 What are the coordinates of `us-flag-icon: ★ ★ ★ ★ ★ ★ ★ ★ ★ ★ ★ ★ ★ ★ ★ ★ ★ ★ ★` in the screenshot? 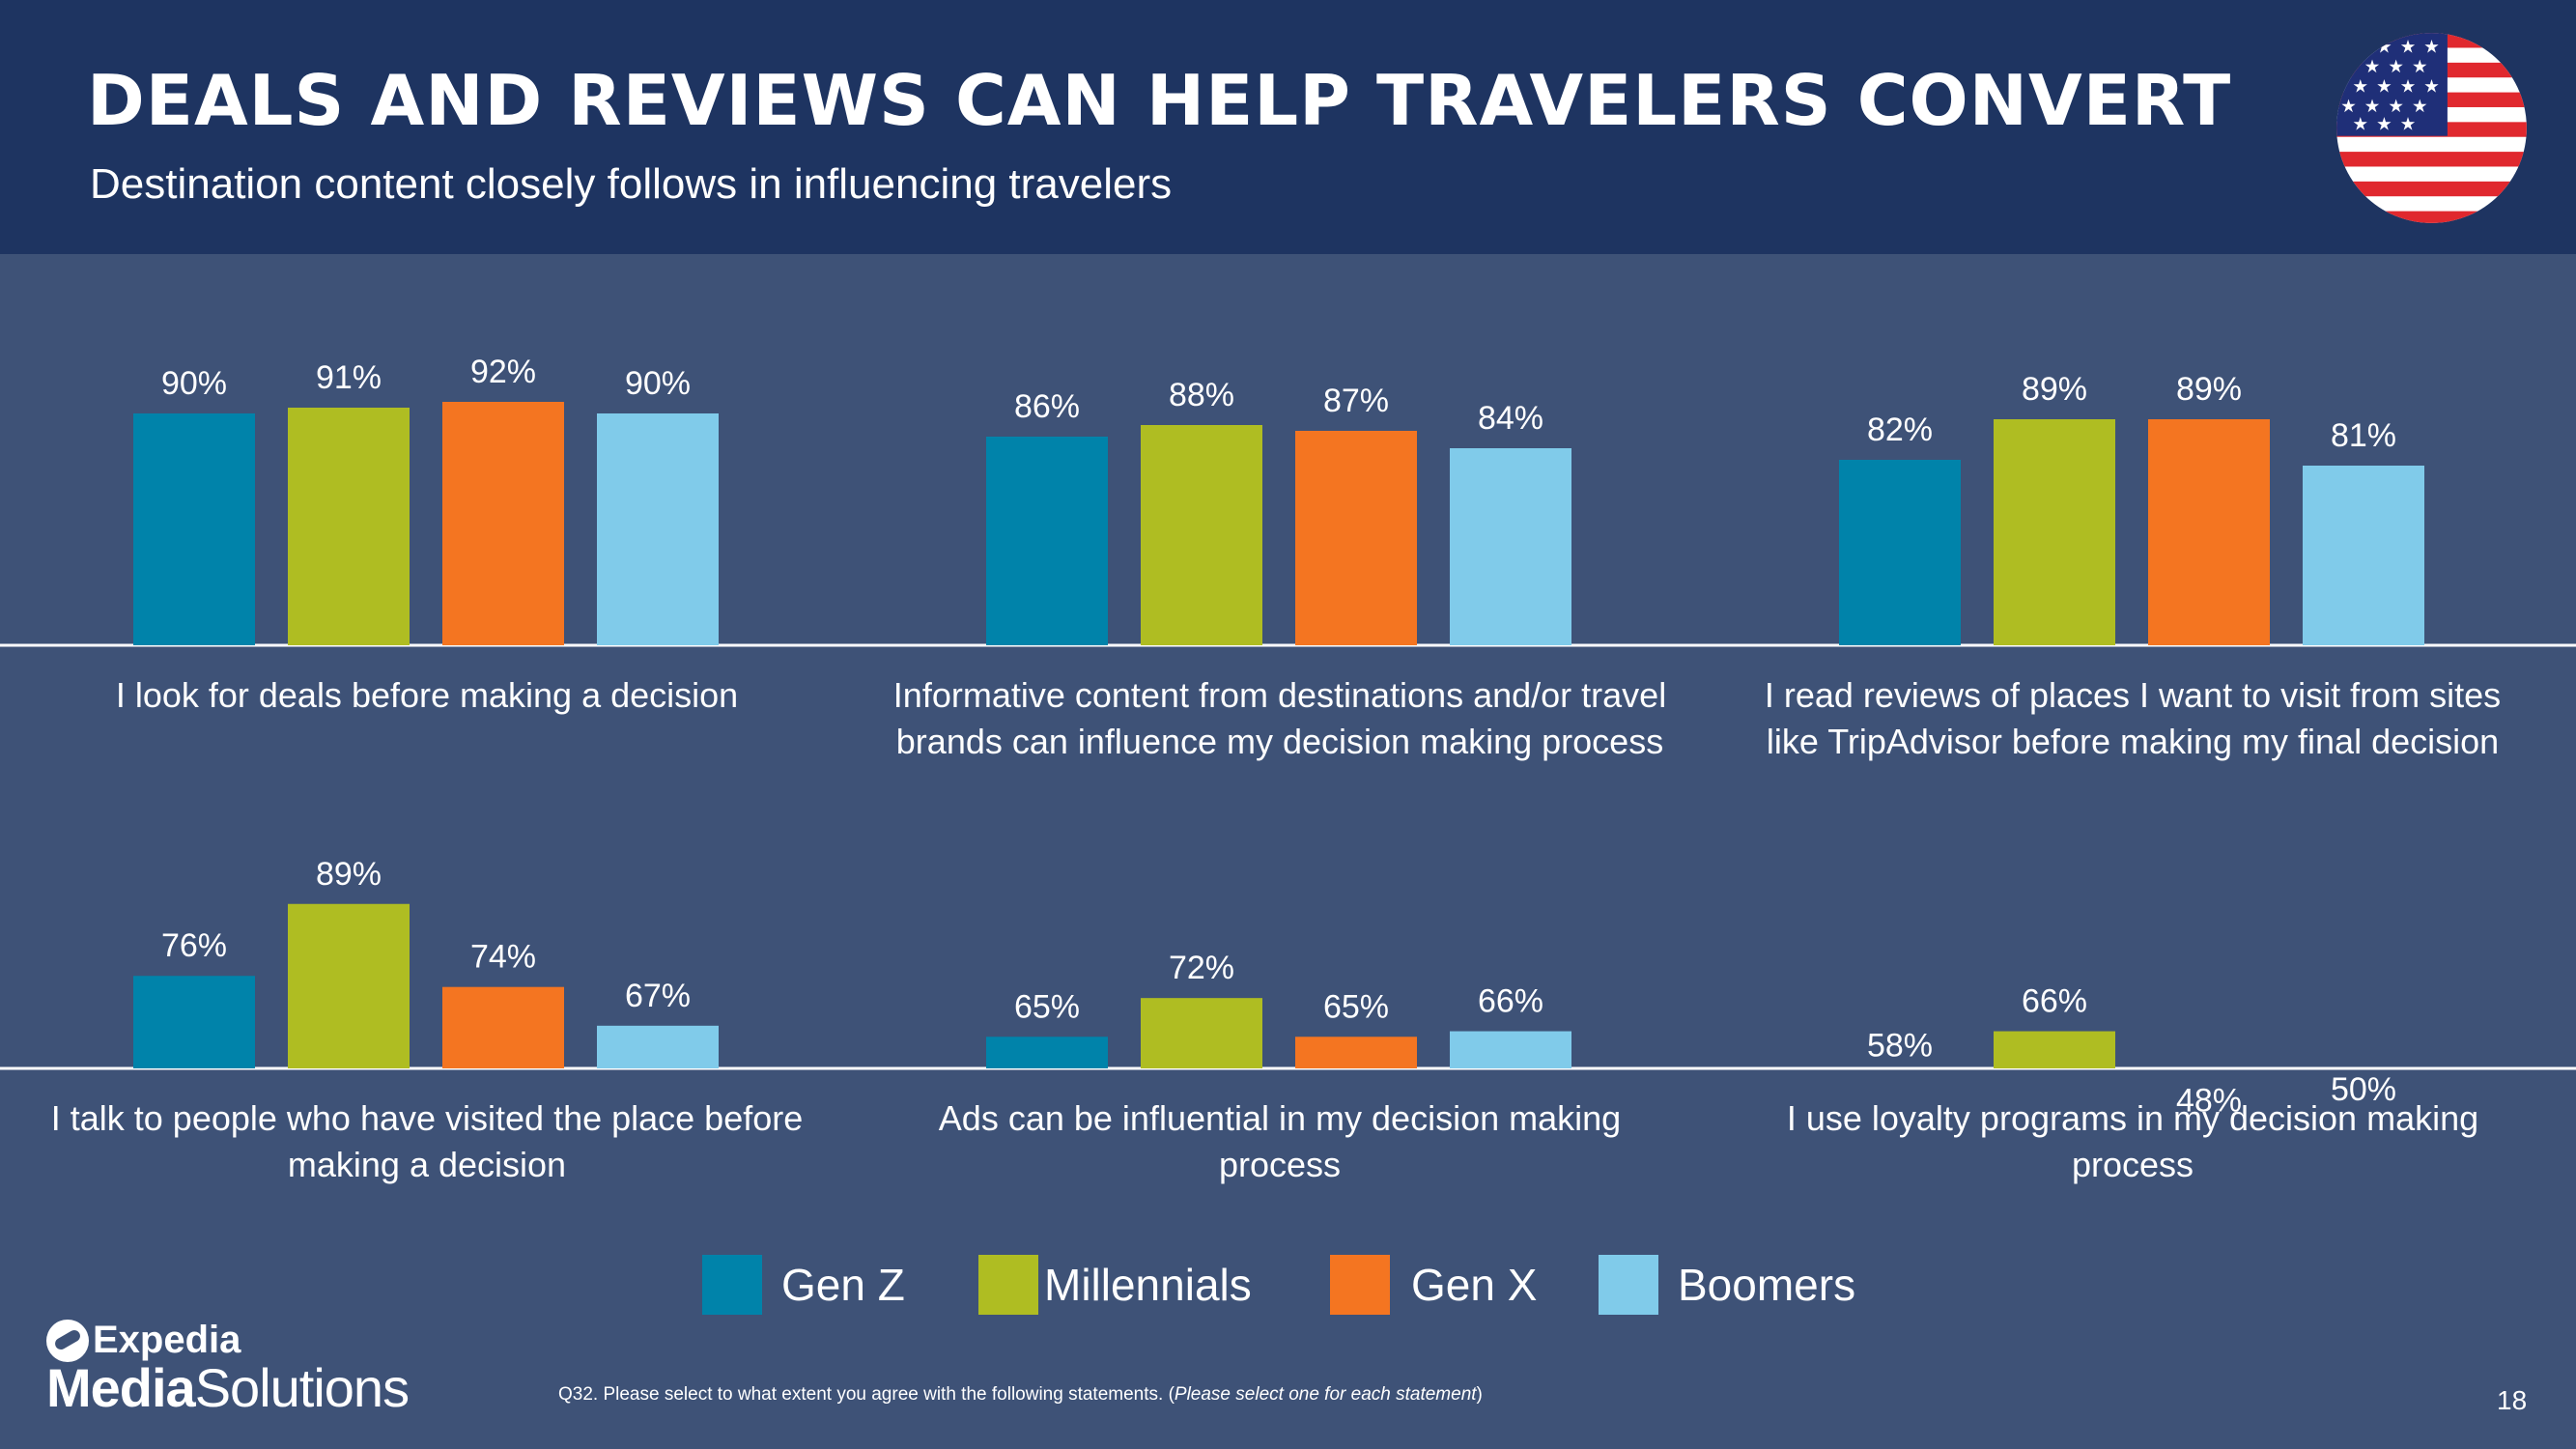 It's located at (2431, 128).